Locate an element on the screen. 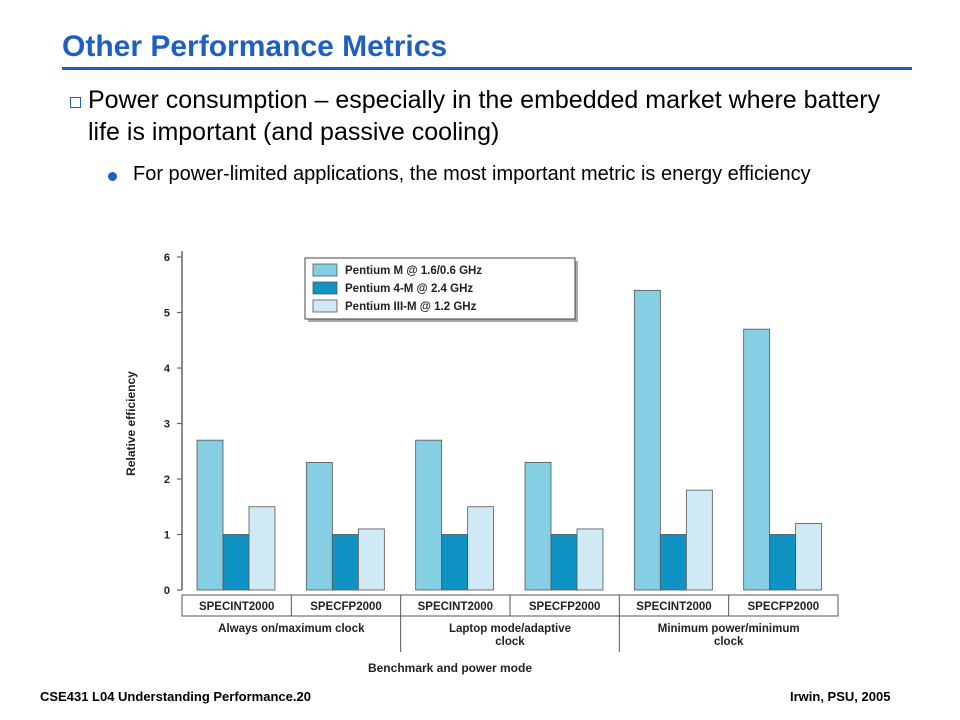 The width and height of the screenshot is (960, 720). bullet-square-icon is located at coordinates (75, 102).